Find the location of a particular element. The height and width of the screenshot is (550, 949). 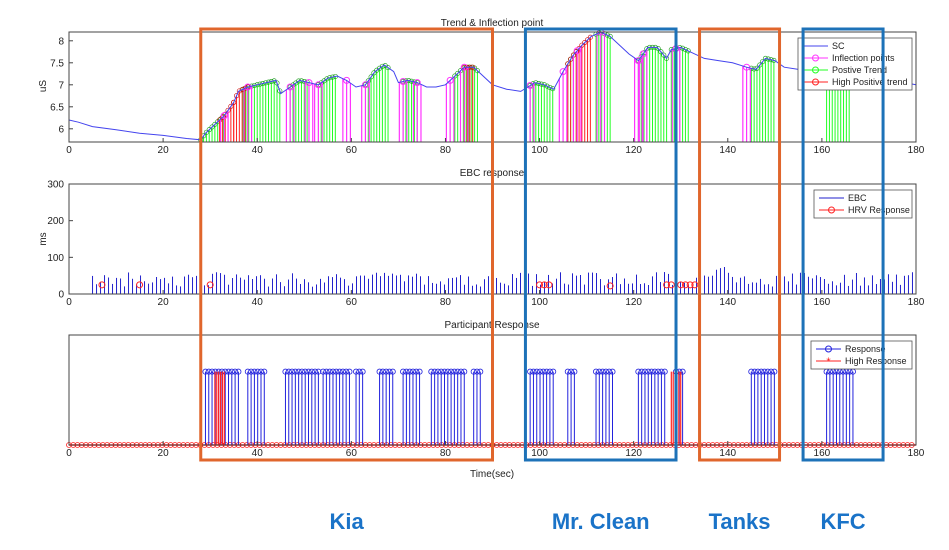

ad-label: KFC is located at coordinates (843, 521).